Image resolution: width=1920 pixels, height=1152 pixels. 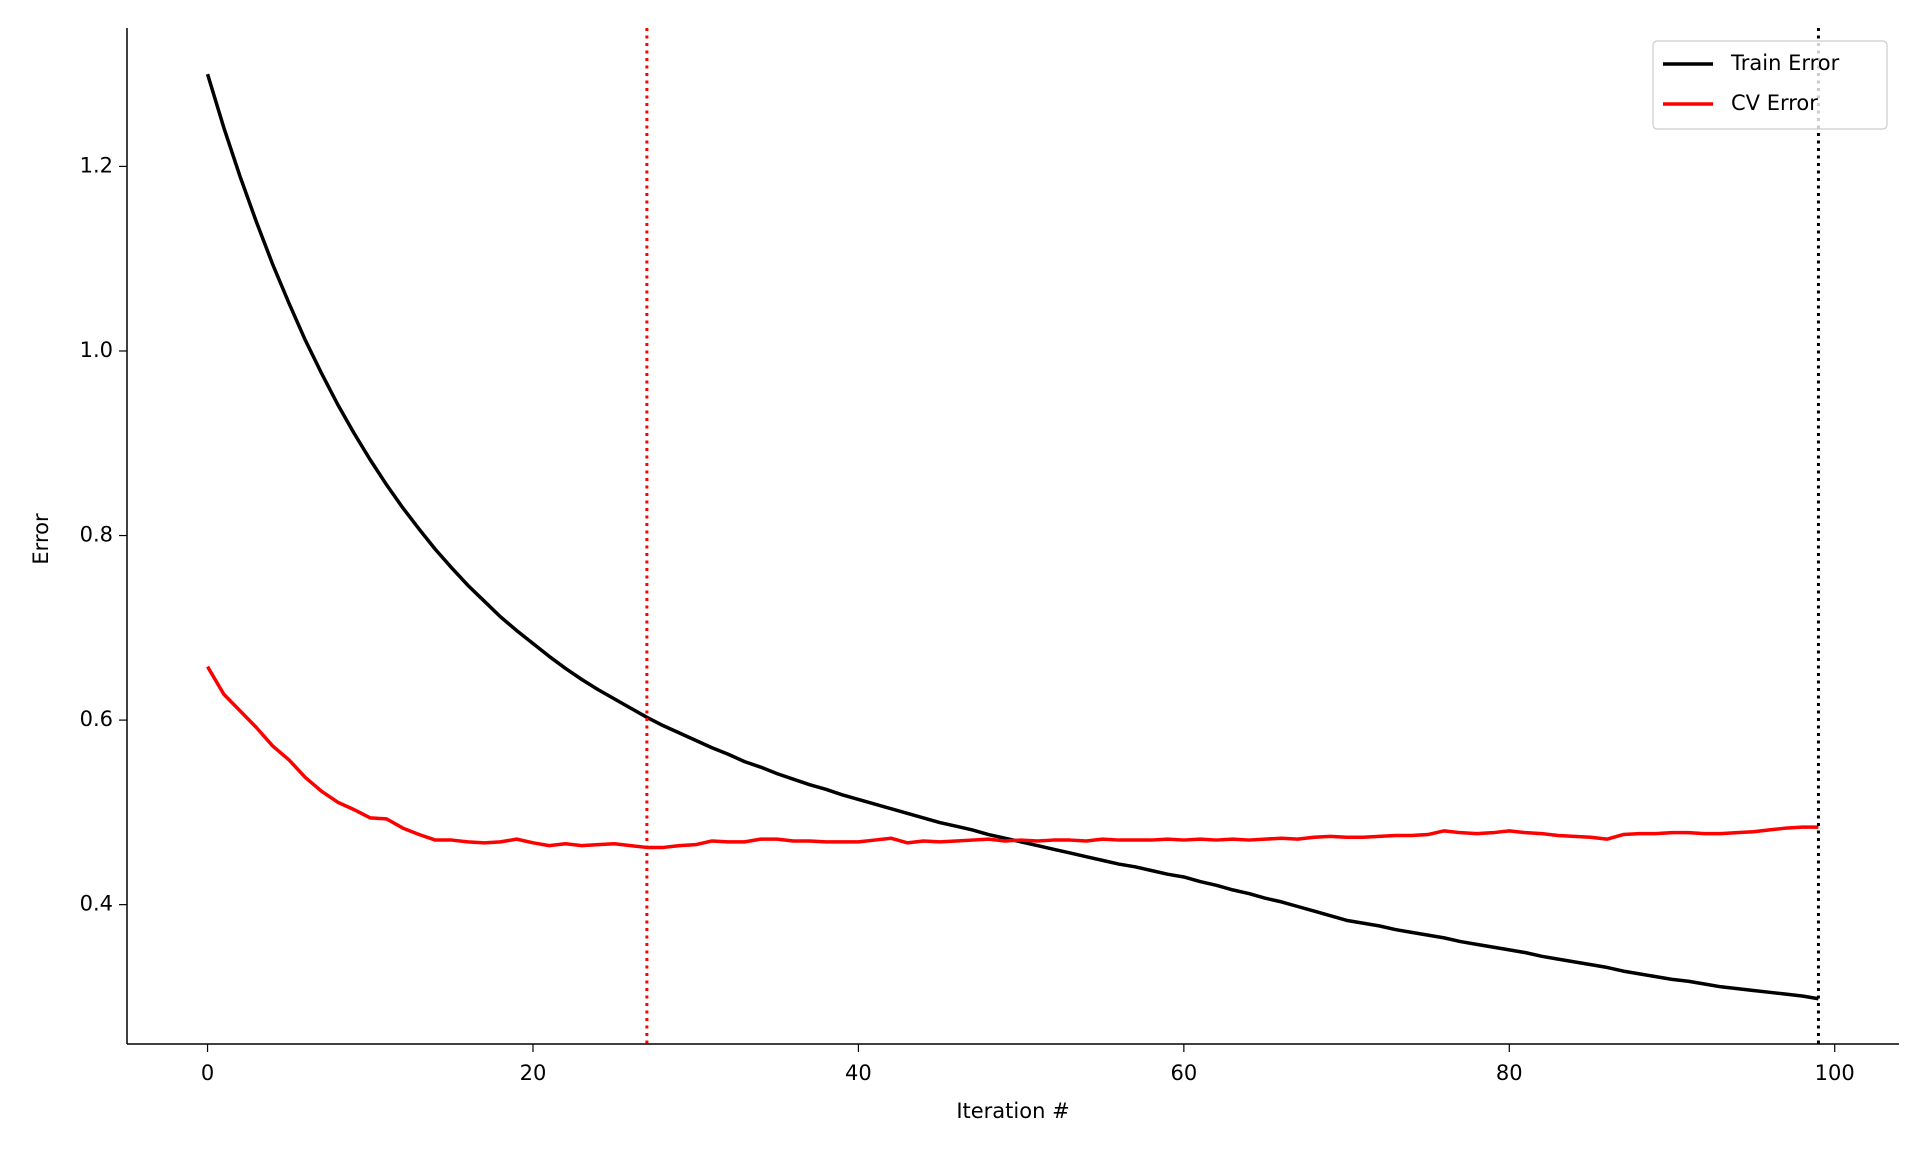 I want to click on x-tick-label: 0, so click(x=207, y=1073).